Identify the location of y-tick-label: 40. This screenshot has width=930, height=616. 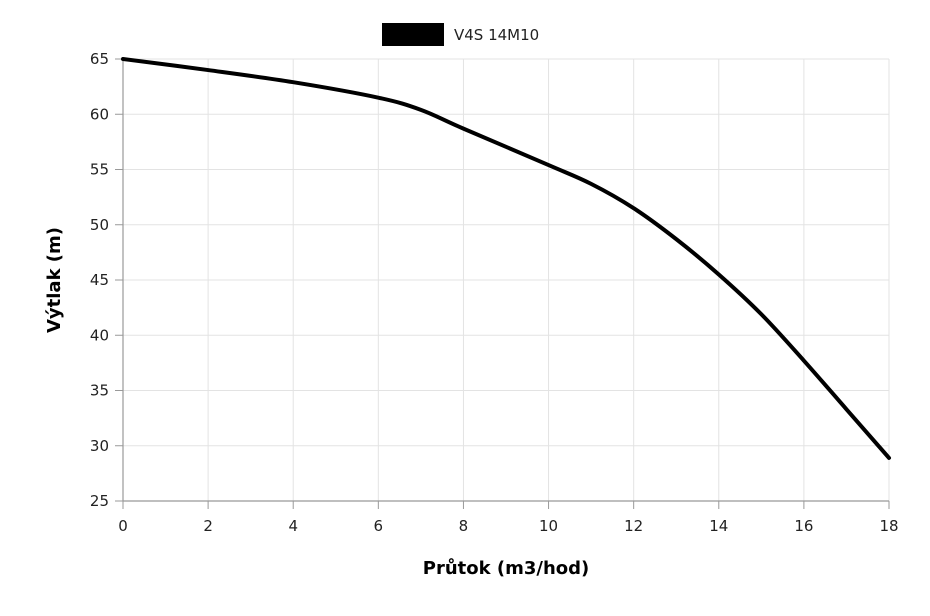
(99, 335).